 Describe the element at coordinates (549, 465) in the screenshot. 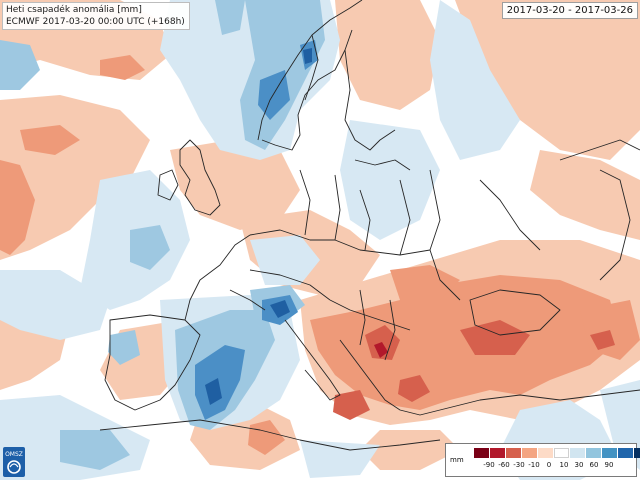

I see `legend-tick-label: 0` at that location.